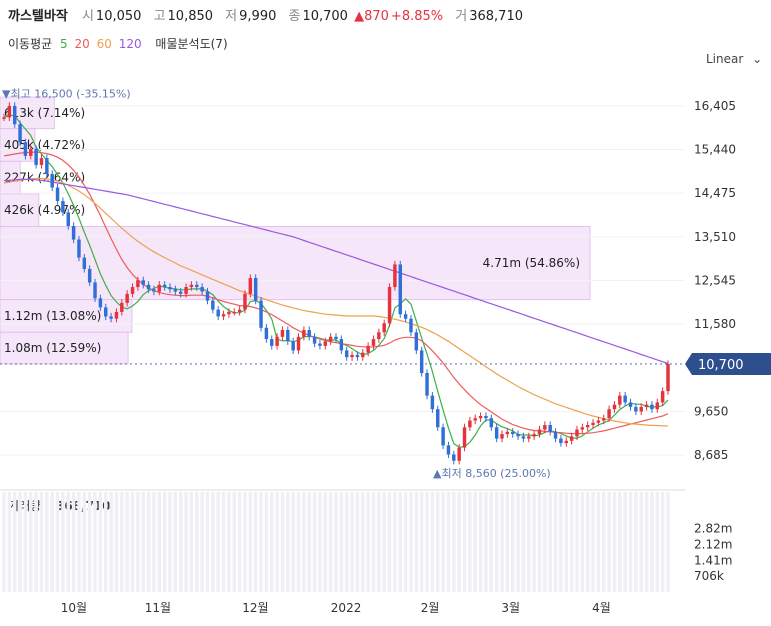  I want to click on close-value: 10,700, so click(325, 16).